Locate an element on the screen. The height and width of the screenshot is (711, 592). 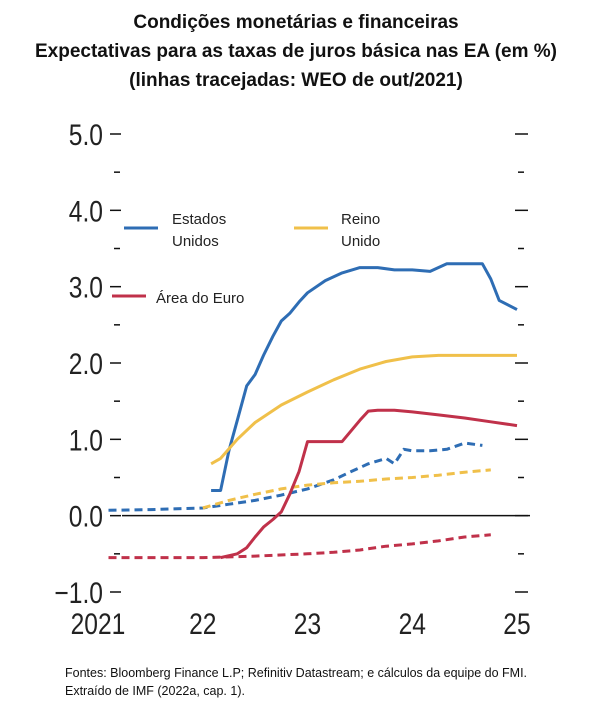
legend-label-line: Área do Euro is located at coordinates (200, 298).